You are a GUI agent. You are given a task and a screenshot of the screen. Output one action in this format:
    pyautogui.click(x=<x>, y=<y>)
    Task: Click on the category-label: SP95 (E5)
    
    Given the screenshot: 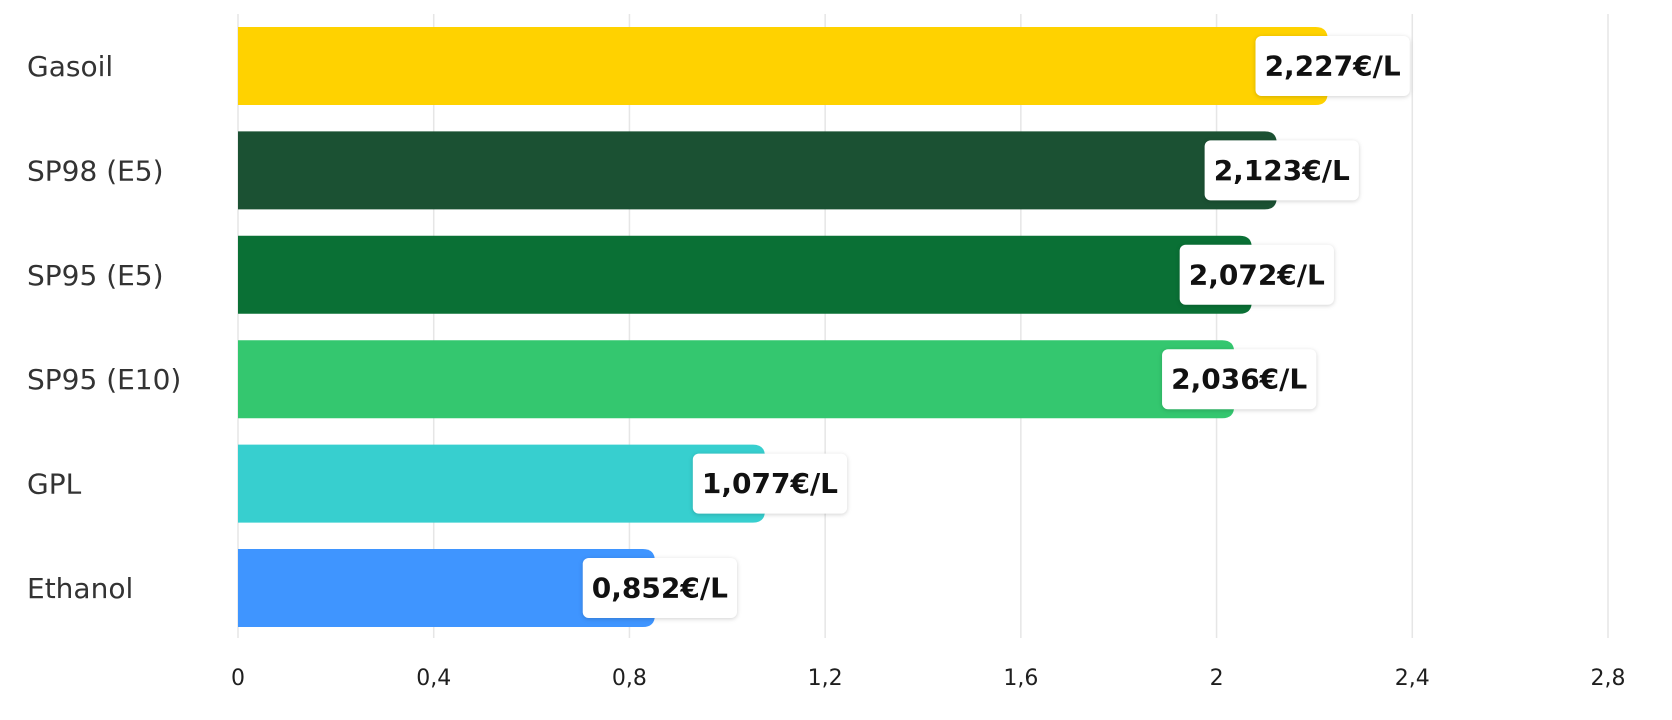 What is the action you would take?
    pyautogui.click(x=95, y=275)
    